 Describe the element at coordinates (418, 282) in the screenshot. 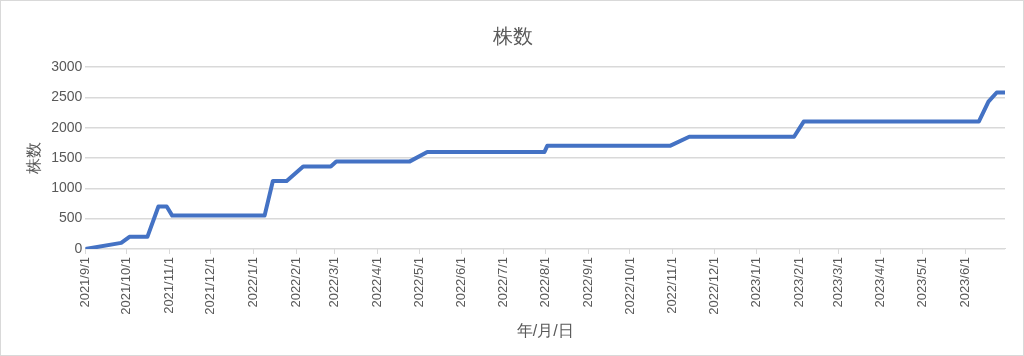

I see `x-tick-label: 2022/5/1` at that location.